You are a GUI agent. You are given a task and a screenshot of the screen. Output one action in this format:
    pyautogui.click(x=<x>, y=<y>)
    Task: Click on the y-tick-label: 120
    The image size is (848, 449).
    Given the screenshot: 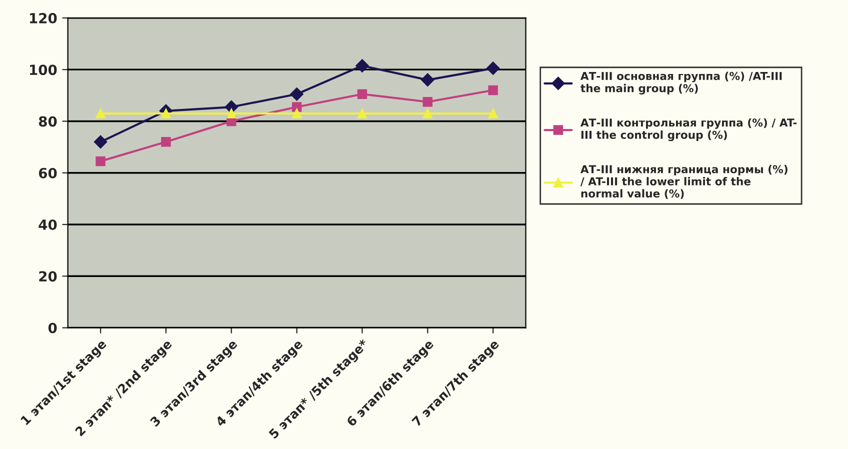 What is the action you would take?
    pyautogui.click(x=43, y=18)
    